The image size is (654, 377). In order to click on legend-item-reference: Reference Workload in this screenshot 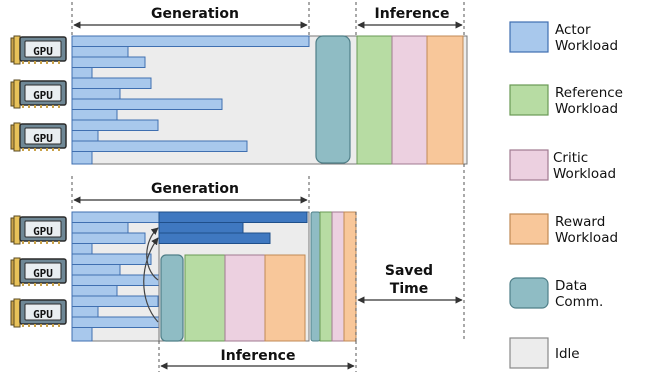, I will do `click(566, 100)`.